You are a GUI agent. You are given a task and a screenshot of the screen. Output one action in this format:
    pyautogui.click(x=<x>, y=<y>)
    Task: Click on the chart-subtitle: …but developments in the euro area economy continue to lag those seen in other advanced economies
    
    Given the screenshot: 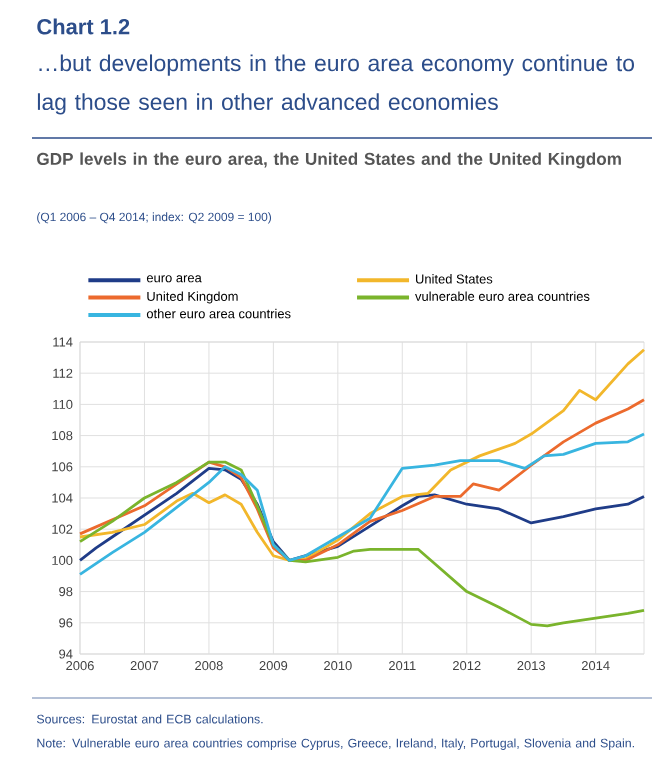 What is the action you would take?
    pyautogui.click(x=335, y=84)
    